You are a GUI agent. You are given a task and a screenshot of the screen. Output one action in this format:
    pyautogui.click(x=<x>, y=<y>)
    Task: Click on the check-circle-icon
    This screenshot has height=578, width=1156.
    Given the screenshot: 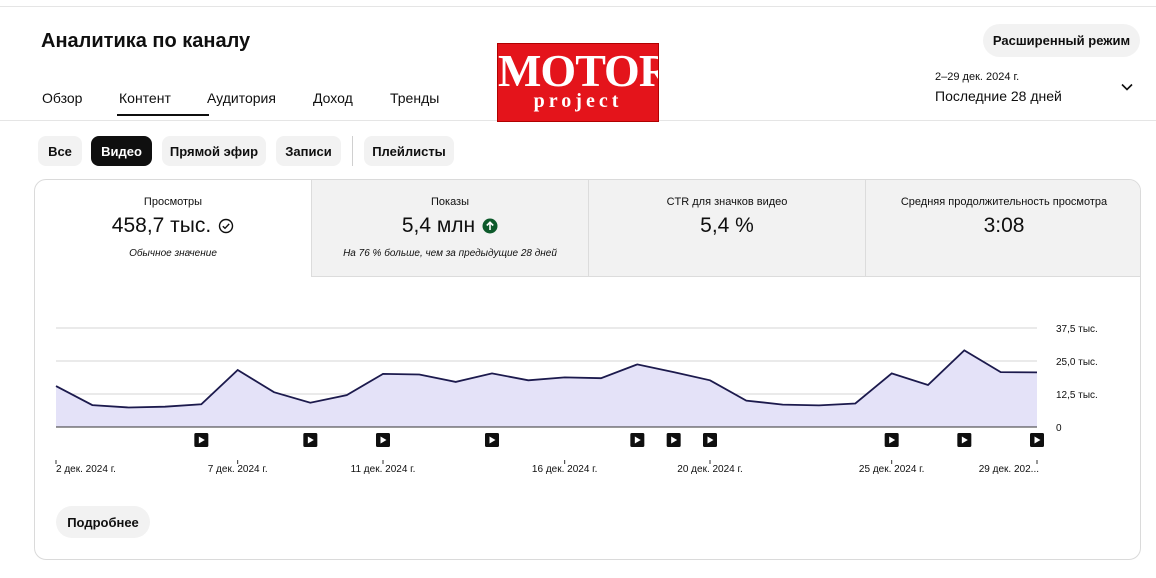 What is the action you would take?
    pyautogui.click(x=226, y=226)
    